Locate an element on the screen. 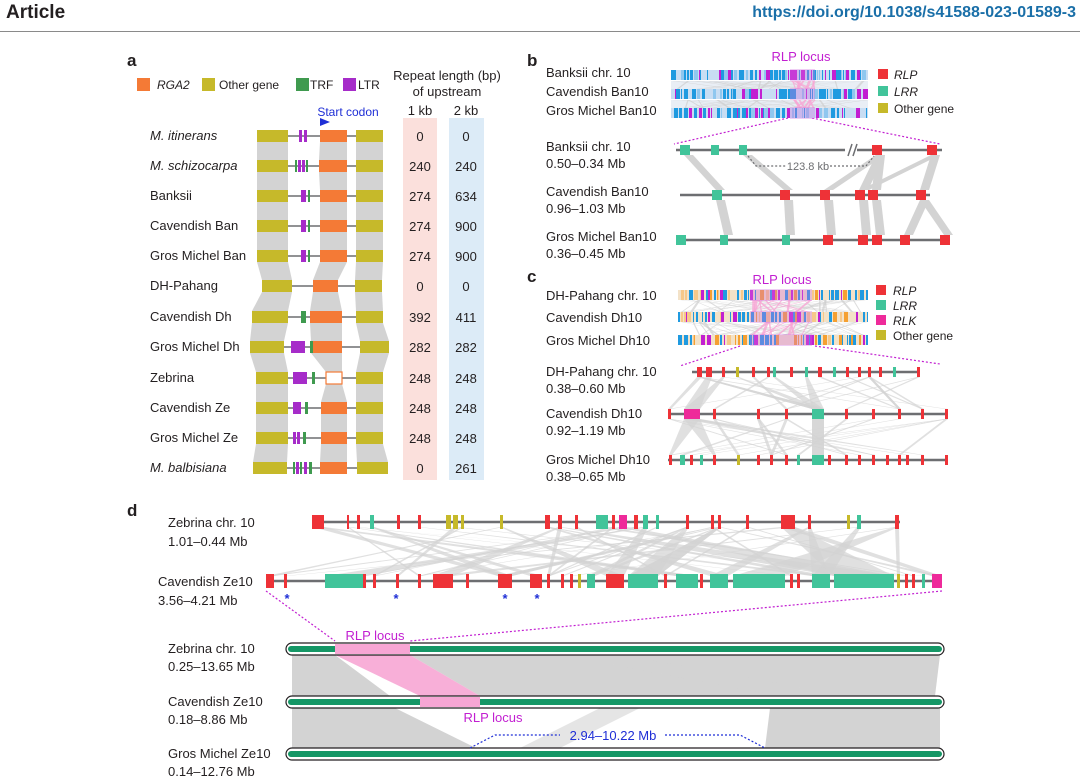 This screenshot has width=1080, height=780. break-mark is located at coordinates (855, 150).